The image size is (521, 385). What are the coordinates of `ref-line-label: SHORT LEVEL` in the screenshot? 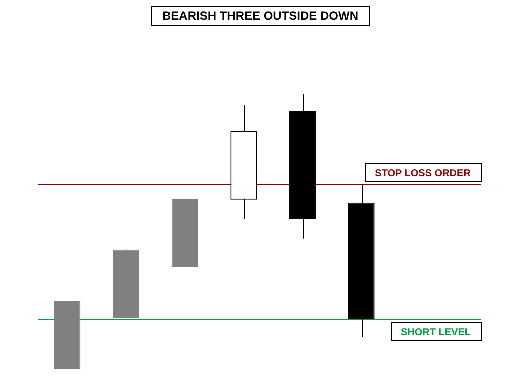 It's located at (436, 332).